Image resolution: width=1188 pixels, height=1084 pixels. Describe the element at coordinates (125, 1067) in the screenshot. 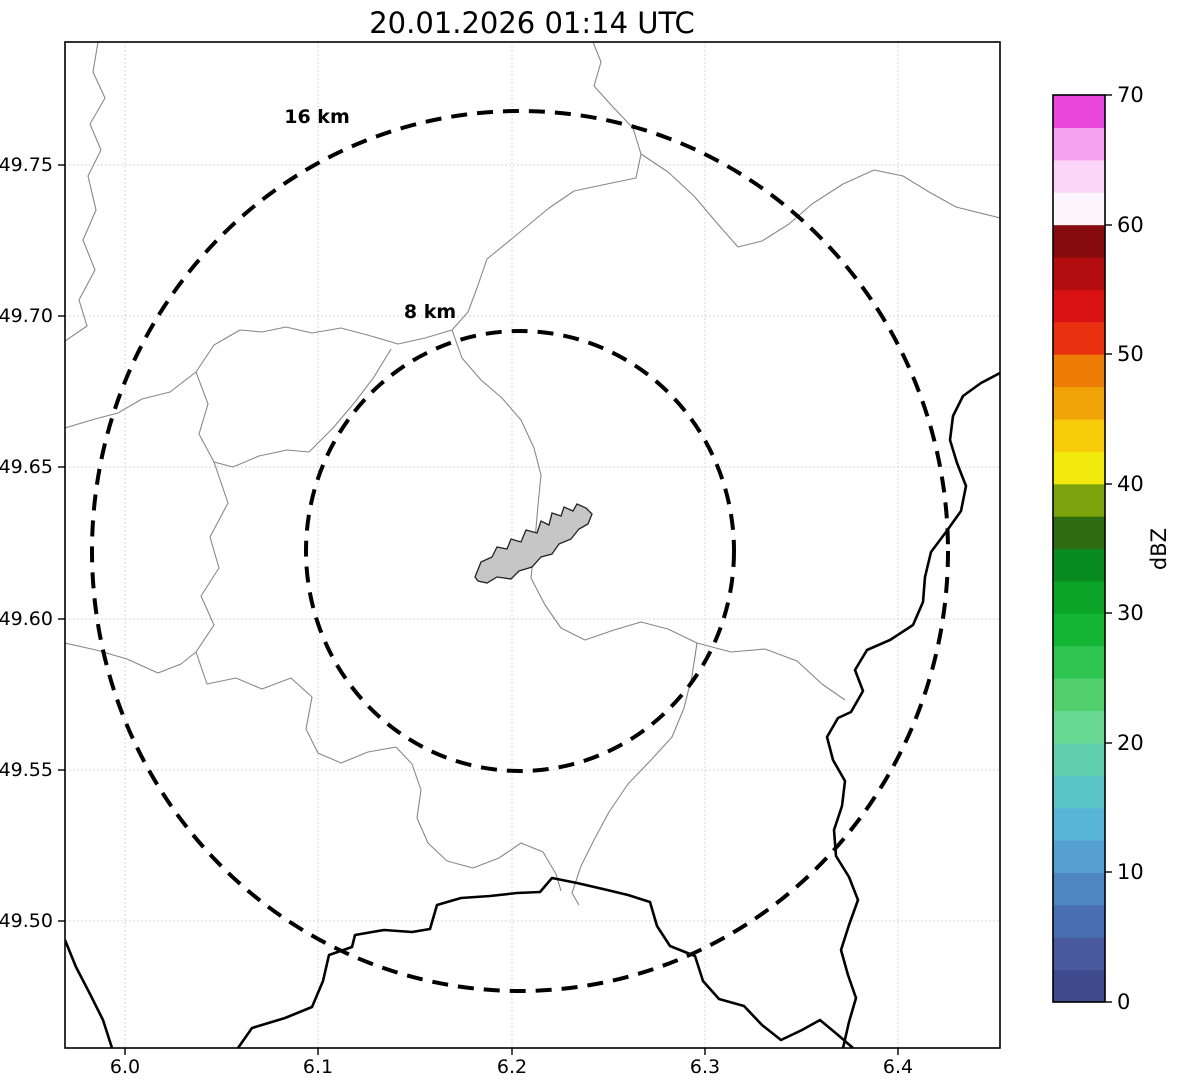

I see `x-tick-label: 6.0` at that location.